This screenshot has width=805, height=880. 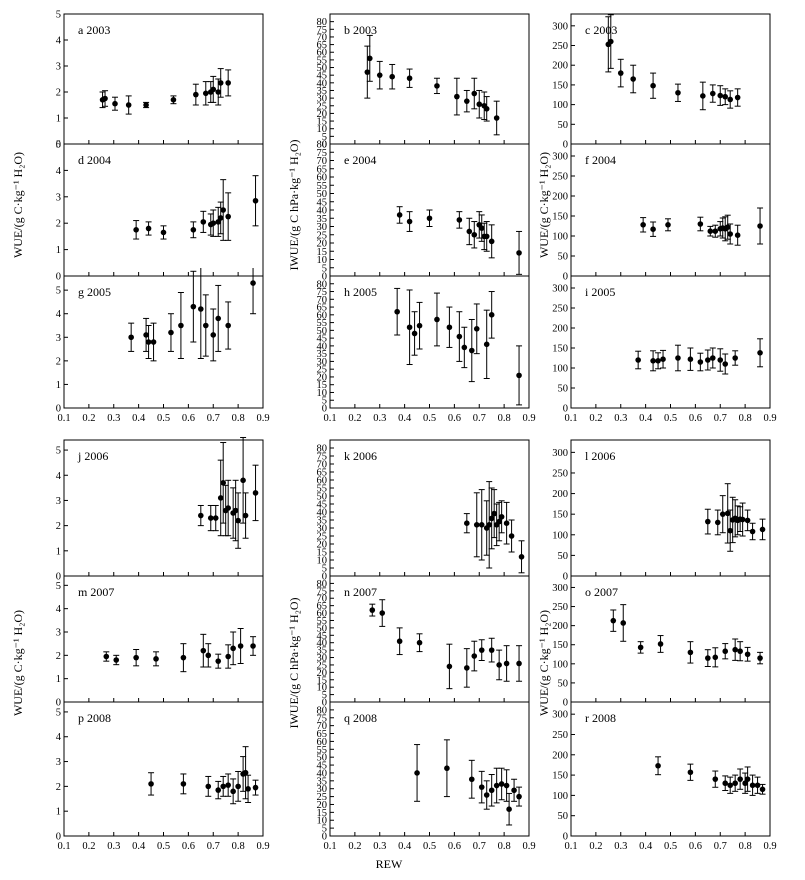 I want to click on y-tick-label: 60, so click(x=322, y=315).